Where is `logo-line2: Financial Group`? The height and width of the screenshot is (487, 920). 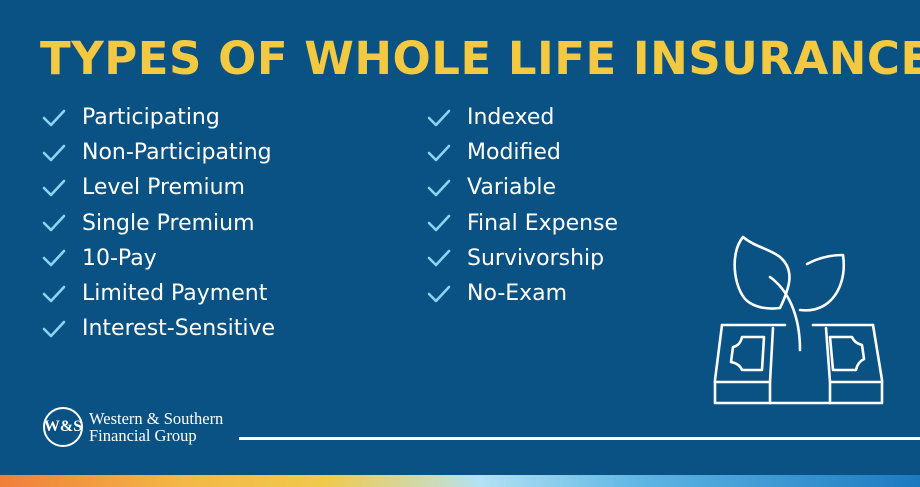
logo-line2: Financial Group is located at coordinates (143, 435).